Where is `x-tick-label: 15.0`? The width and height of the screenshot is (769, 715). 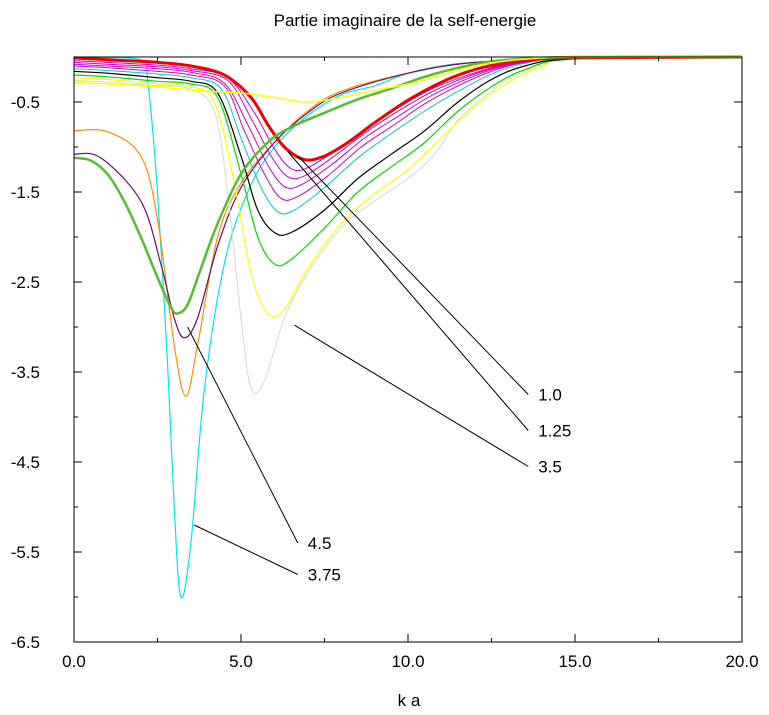
x-tick-label: 15.0 is located at coordinates (574, 661).